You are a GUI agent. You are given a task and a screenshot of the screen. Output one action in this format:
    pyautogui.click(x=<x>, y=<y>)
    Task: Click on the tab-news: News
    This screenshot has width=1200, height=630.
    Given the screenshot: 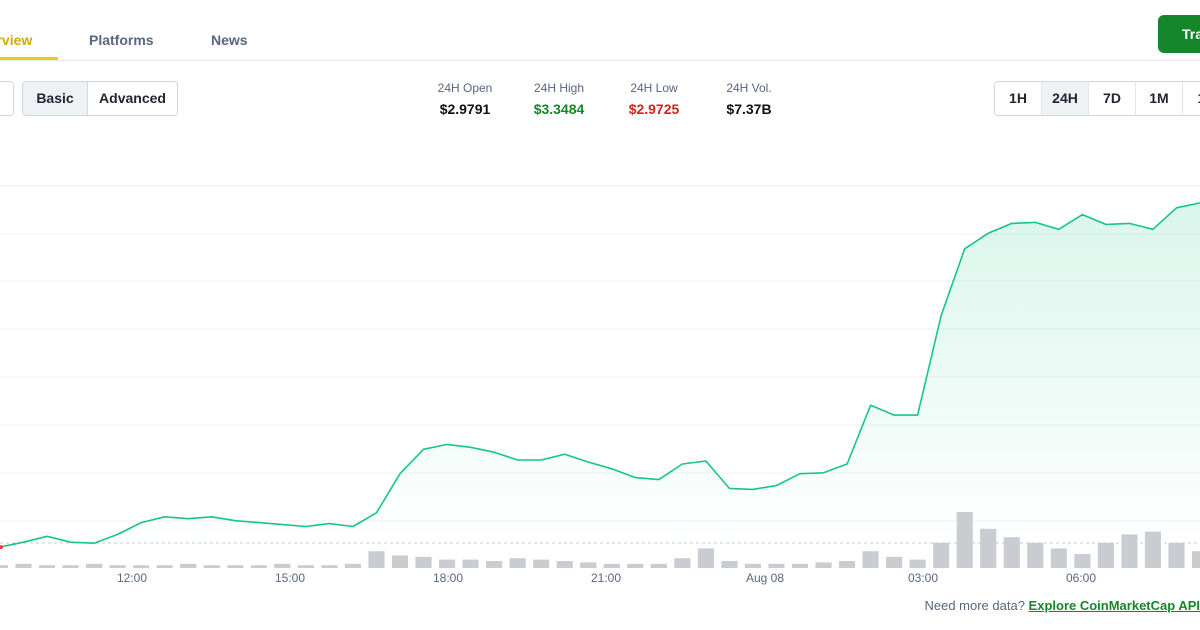 What is the action you would take?
    pyautogui.click(x=229, y=40)
    